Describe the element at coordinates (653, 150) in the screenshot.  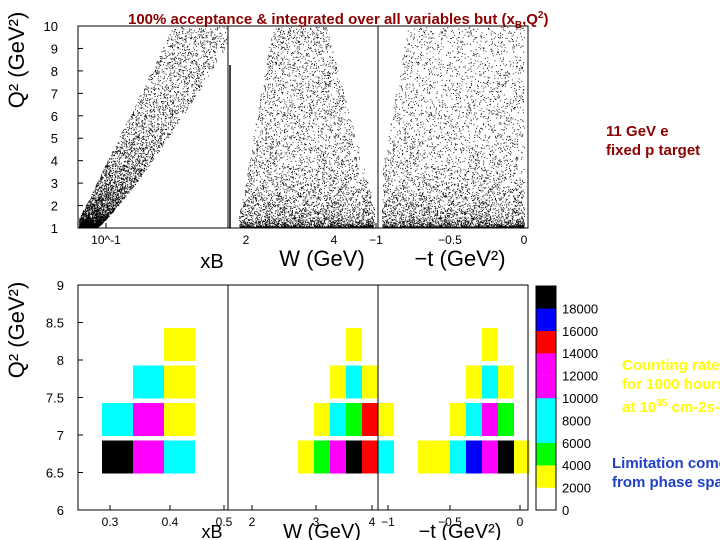
I see `beam-note-line-2: fixed p target` at that location.